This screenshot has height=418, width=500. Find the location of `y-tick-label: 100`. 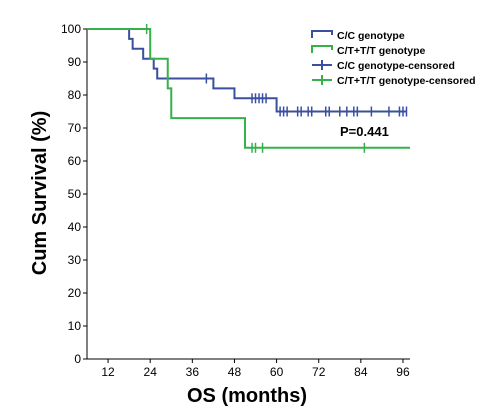

y-tick-label: 100 is located at coordinates (71, 29).